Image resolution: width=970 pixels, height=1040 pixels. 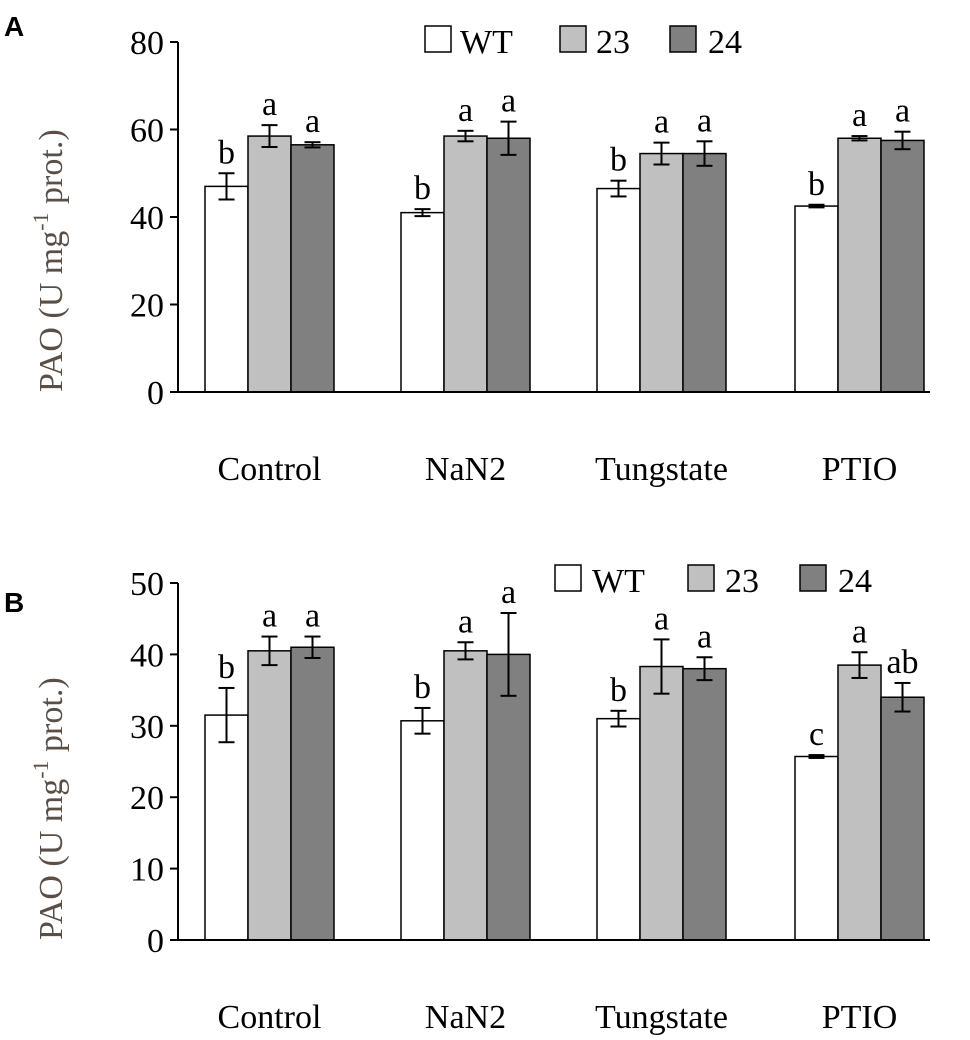 What do you see at coordinates (147, 584) in the screenshot?
I see `y-tick-label: 50` at bounding box center [147, 584].